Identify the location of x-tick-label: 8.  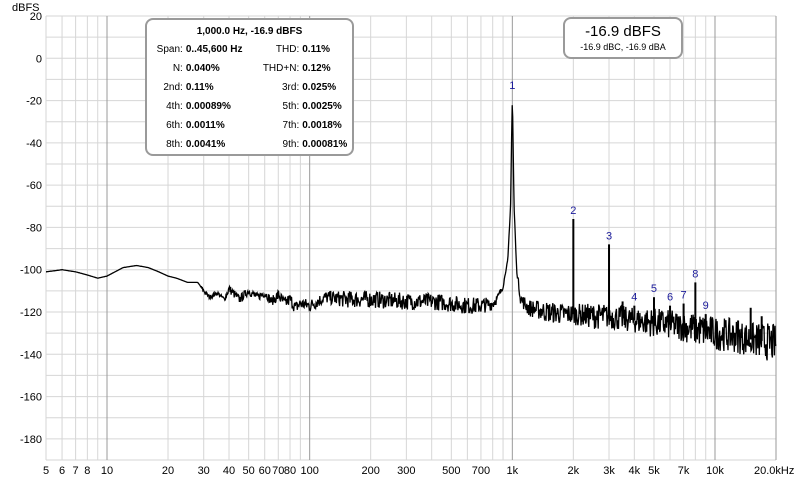
(87, 471).